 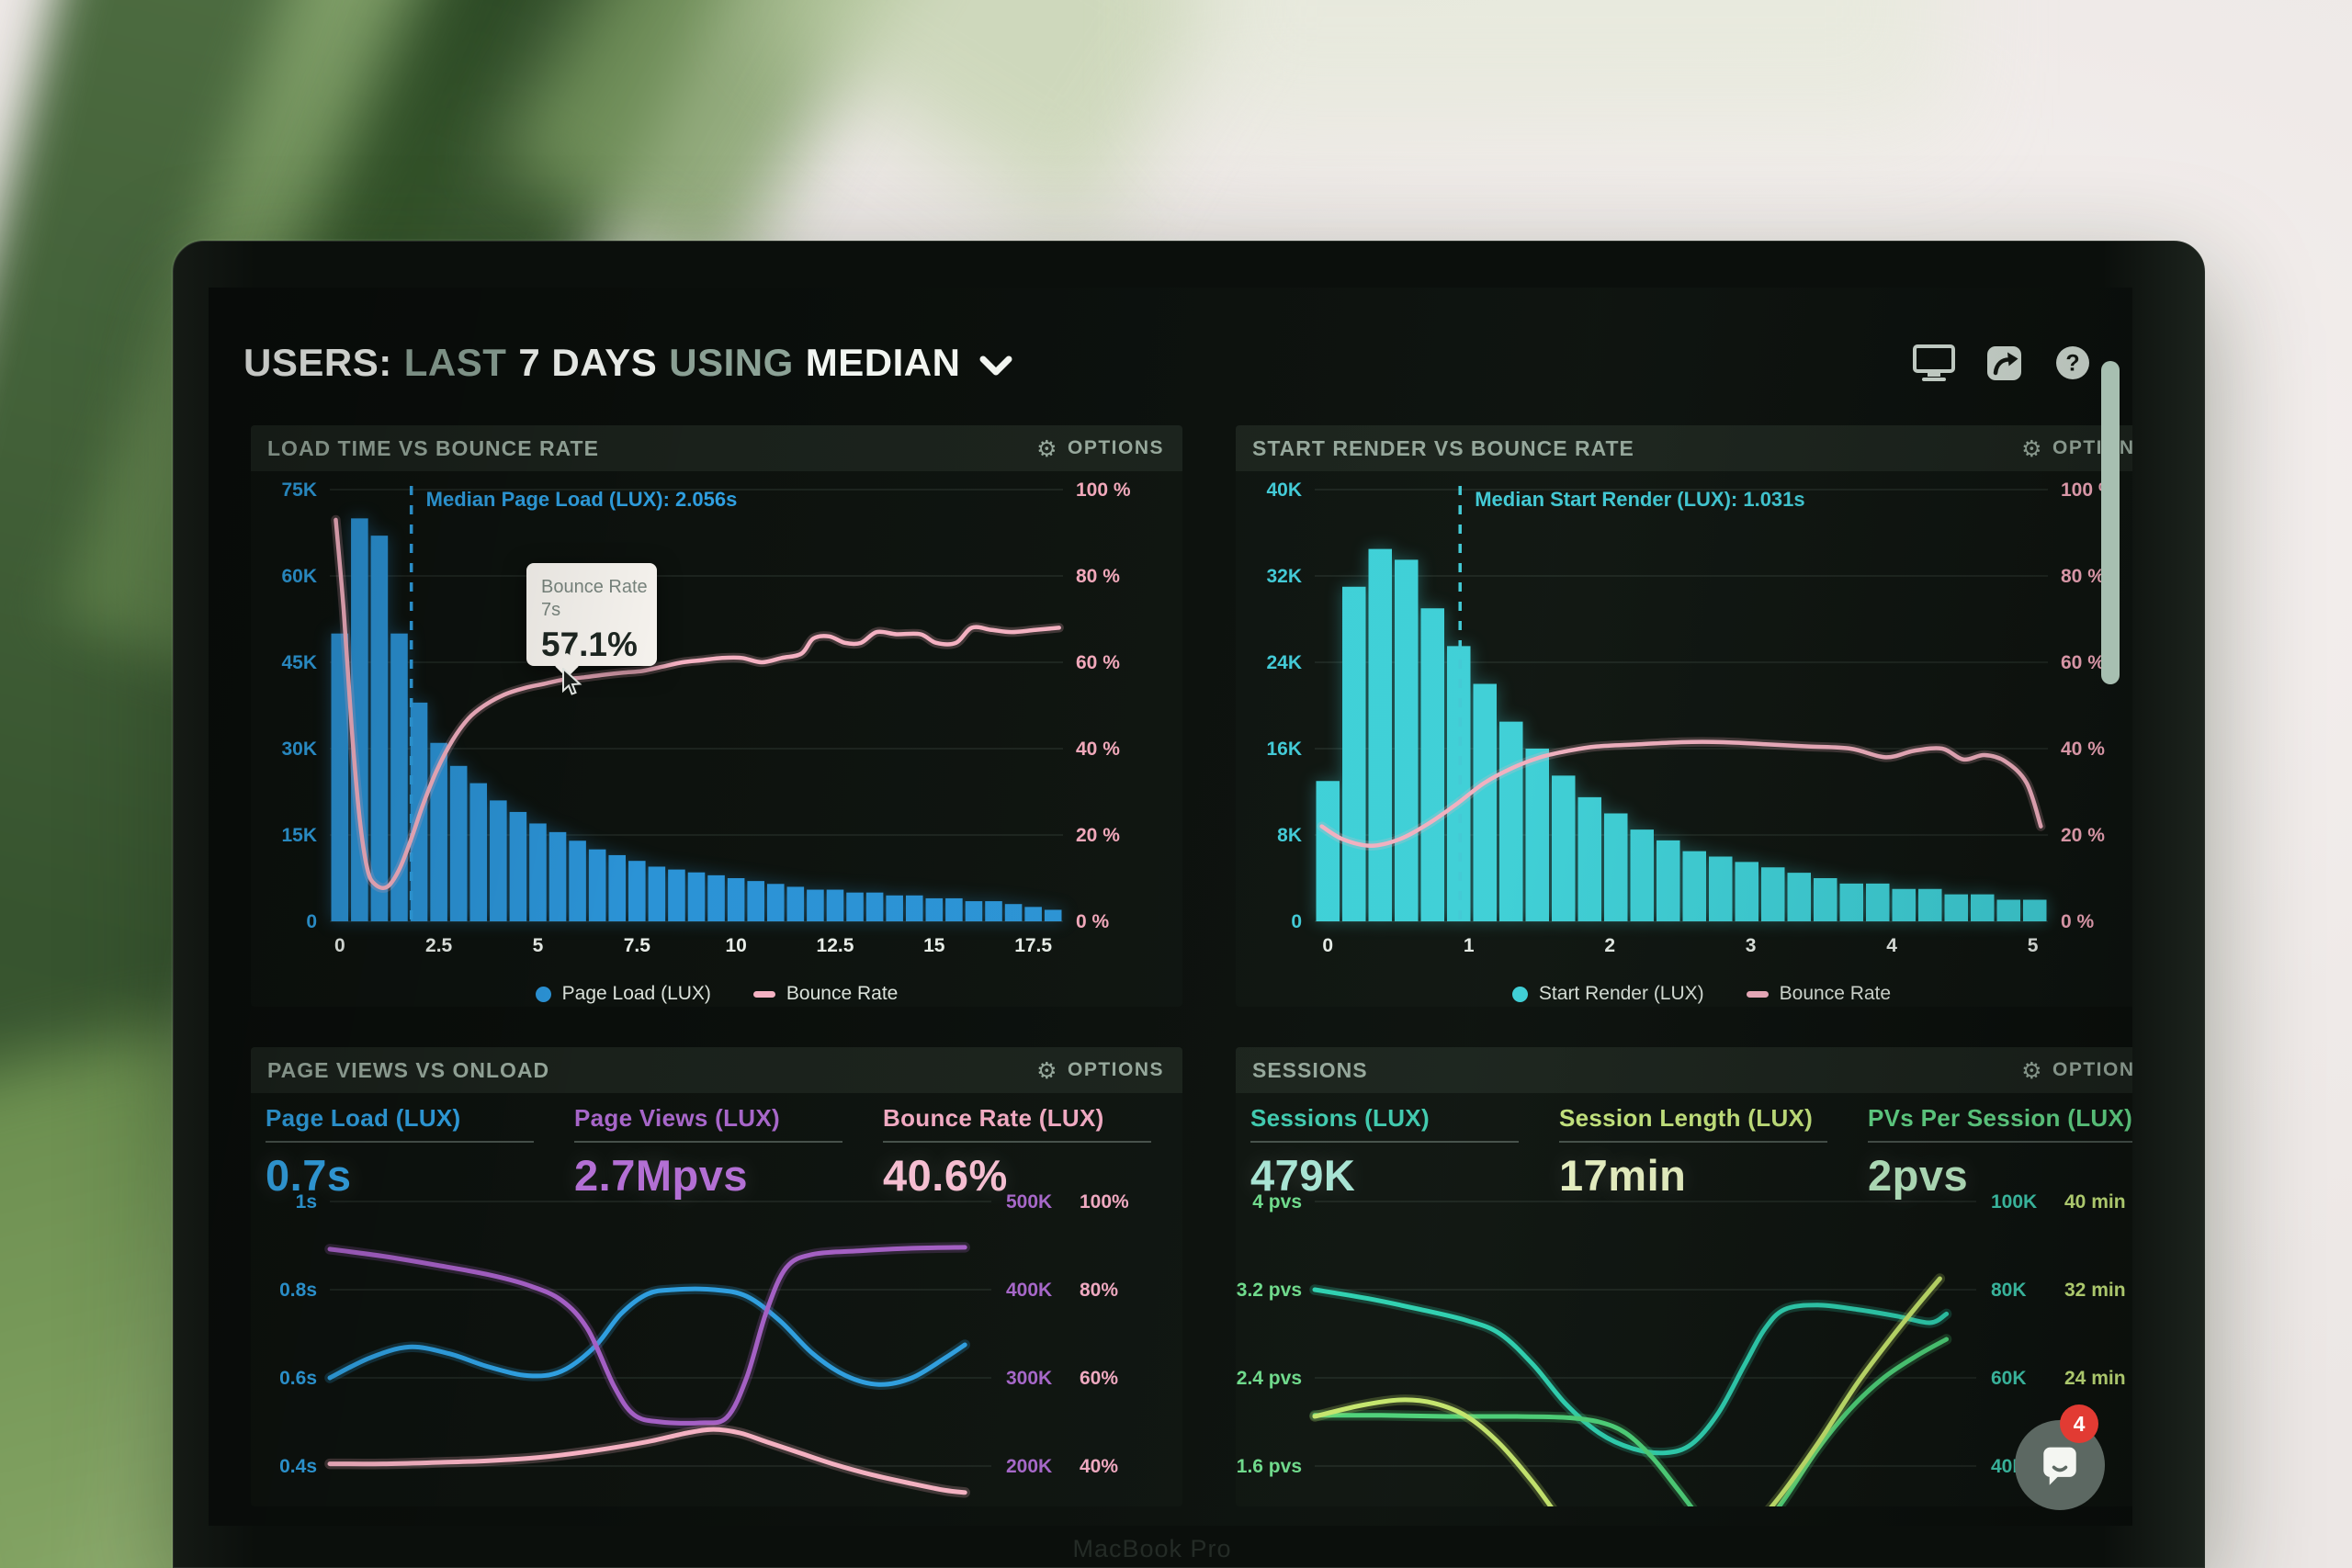 I want to click on metric-sessions: Sessions (LUX) 479K, so click(x=1393, y=1152).